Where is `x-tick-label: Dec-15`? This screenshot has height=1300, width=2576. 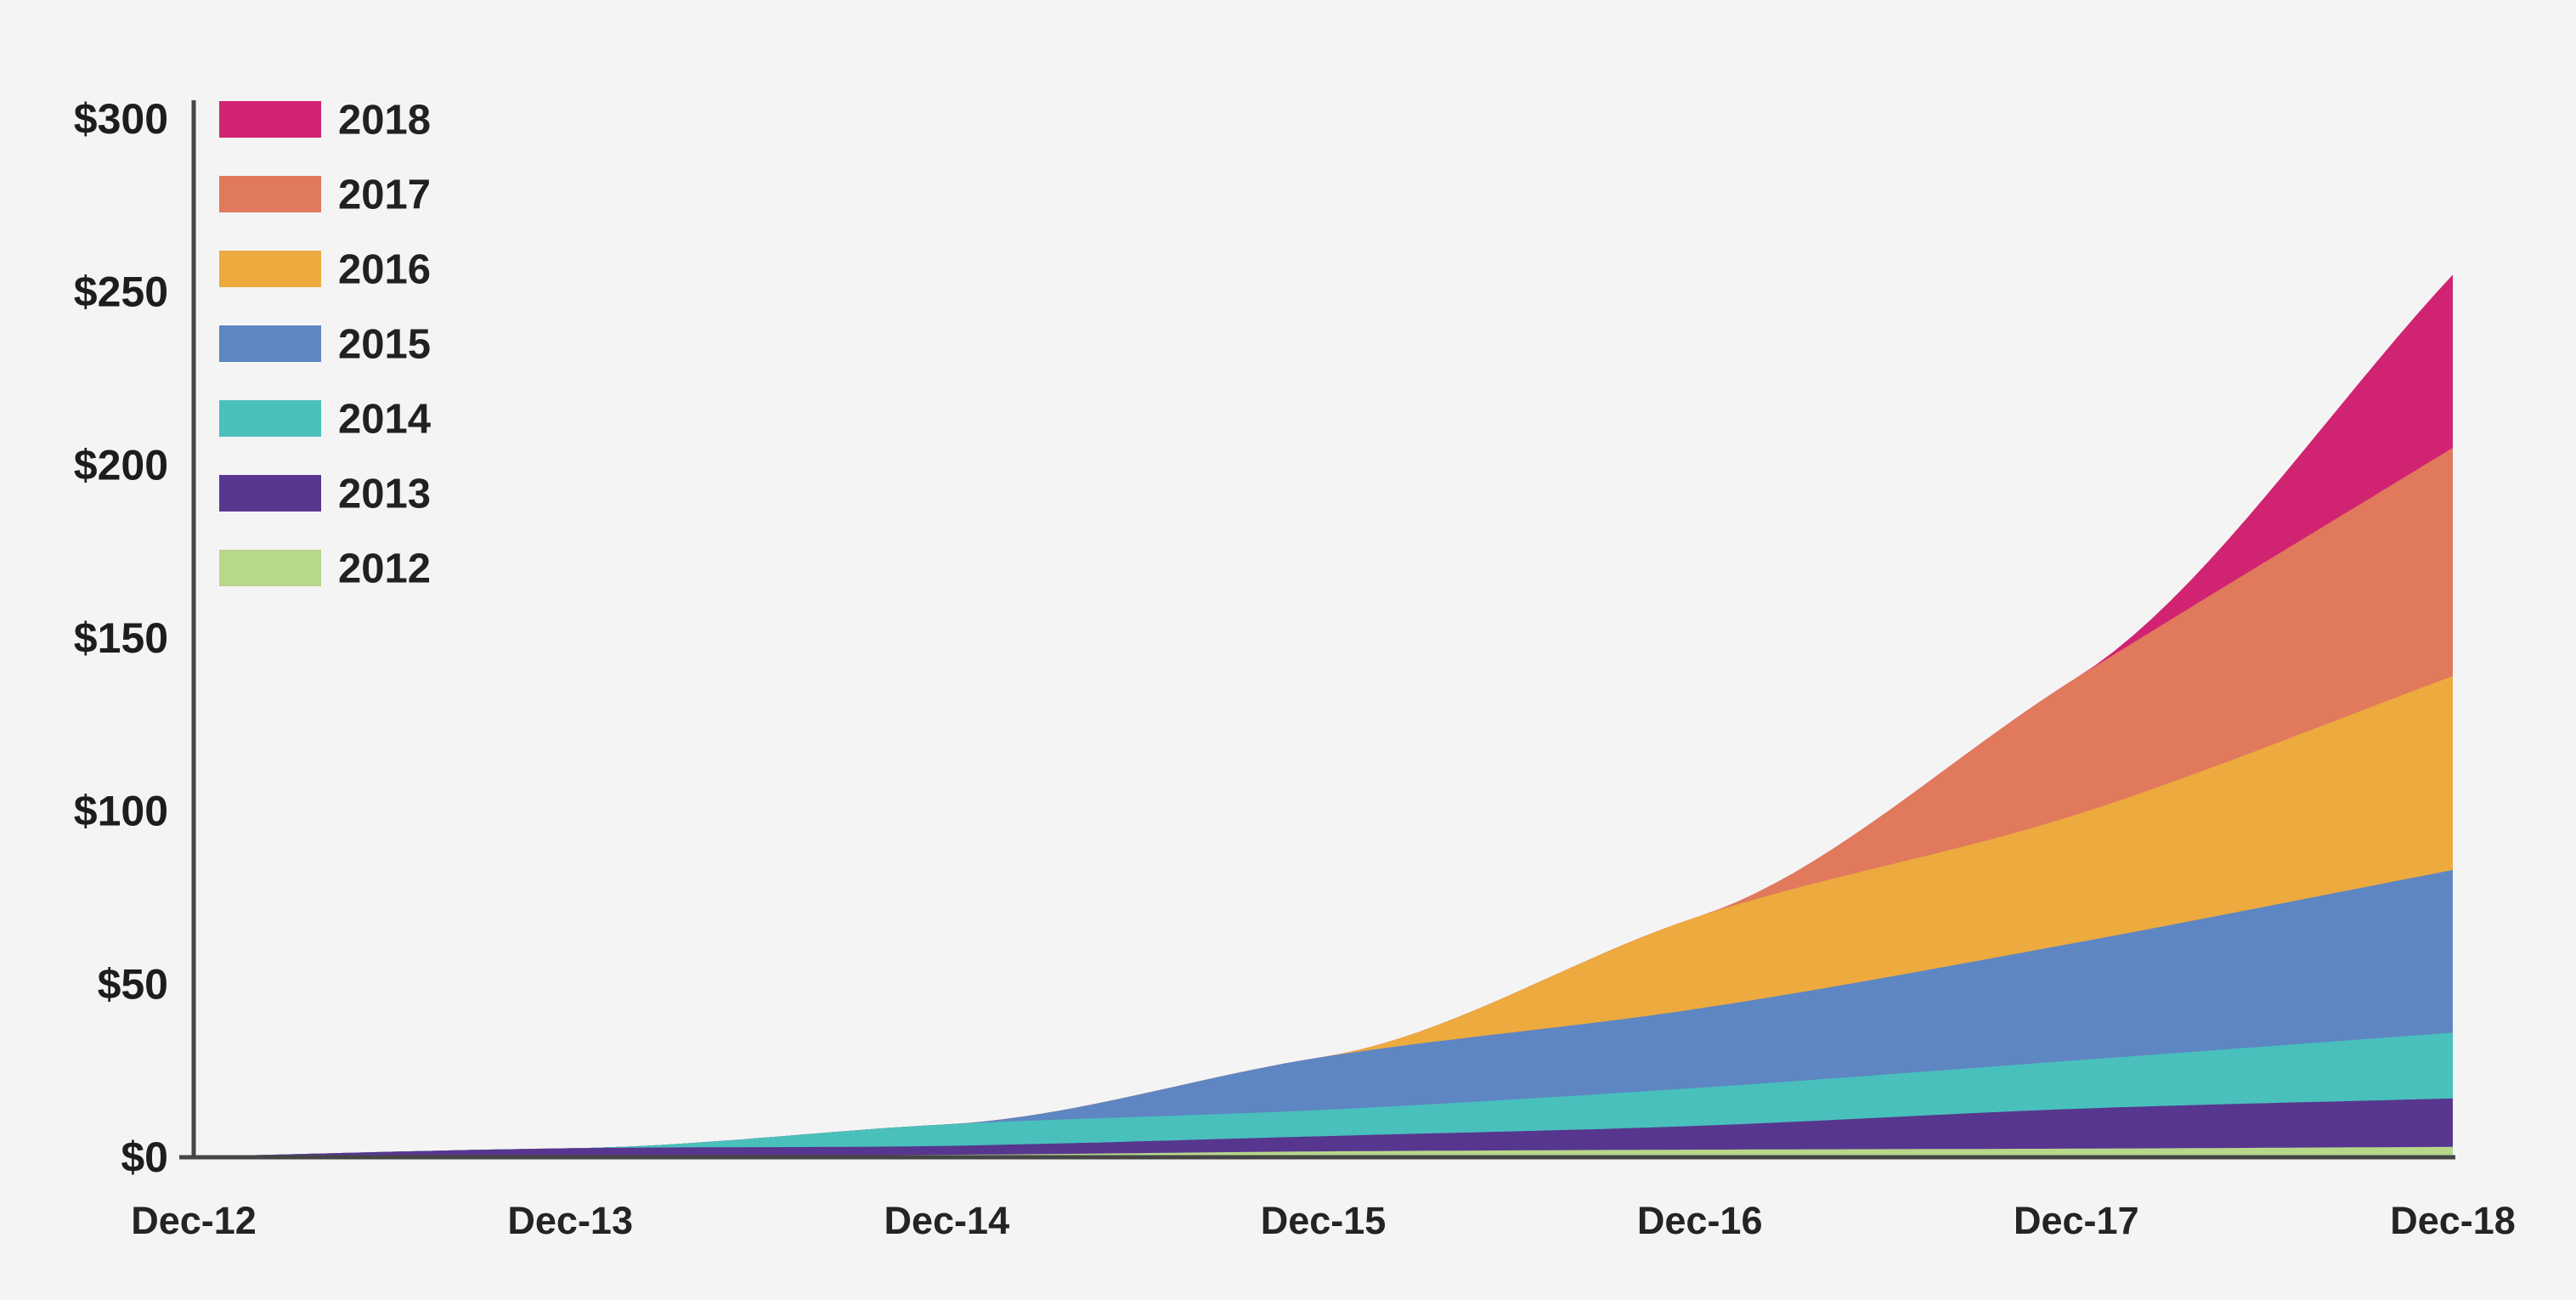
x-tick-label: Dec-15 is located at coordinates (1324, 1220).